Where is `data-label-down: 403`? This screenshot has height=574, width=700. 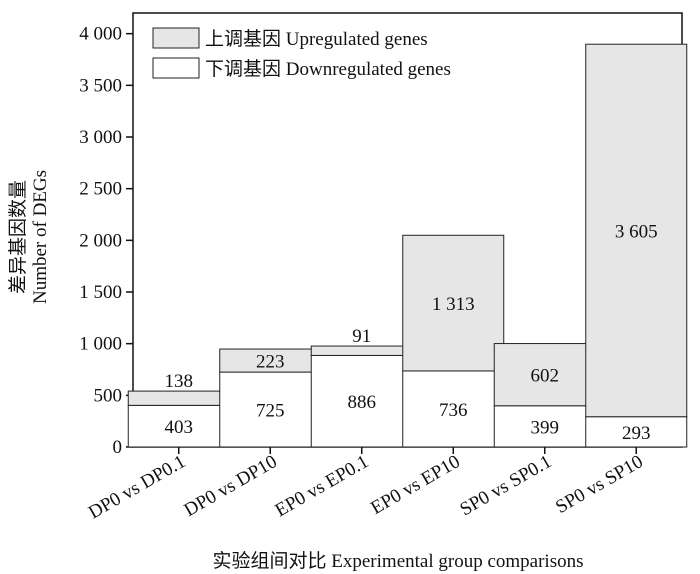
data-label-down: 403 is located at coordinates (179, 427).